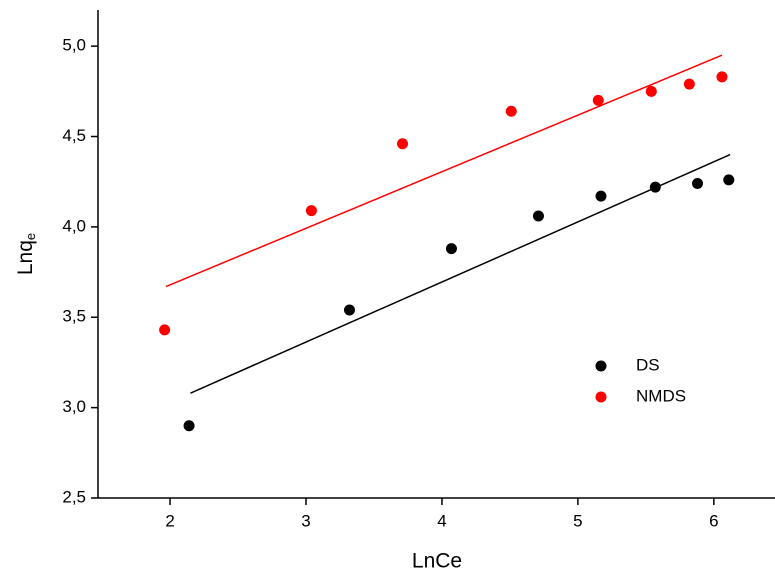 The image size is (775, 577). What do you see at coordinates (661, 395) in the screenshot?
I see `legend-label: NMDS` at bounding box center [661, 395].